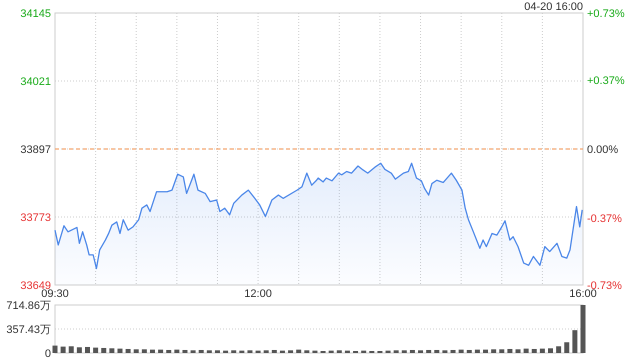  I want to click on x-tick-label: 12:00, so click(258, 294).